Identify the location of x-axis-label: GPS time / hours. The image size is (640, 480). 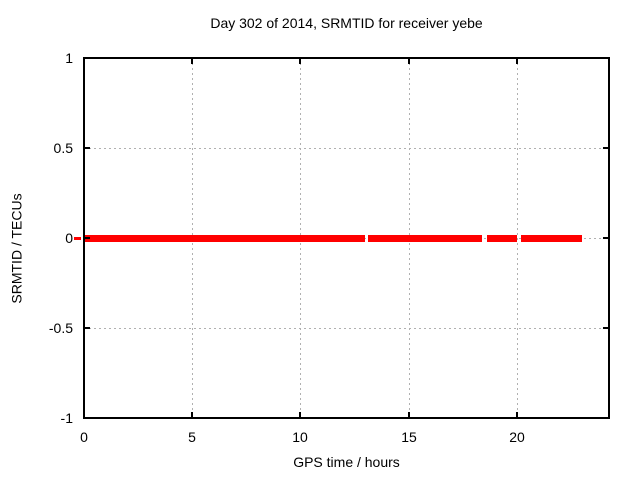
(346, 462).